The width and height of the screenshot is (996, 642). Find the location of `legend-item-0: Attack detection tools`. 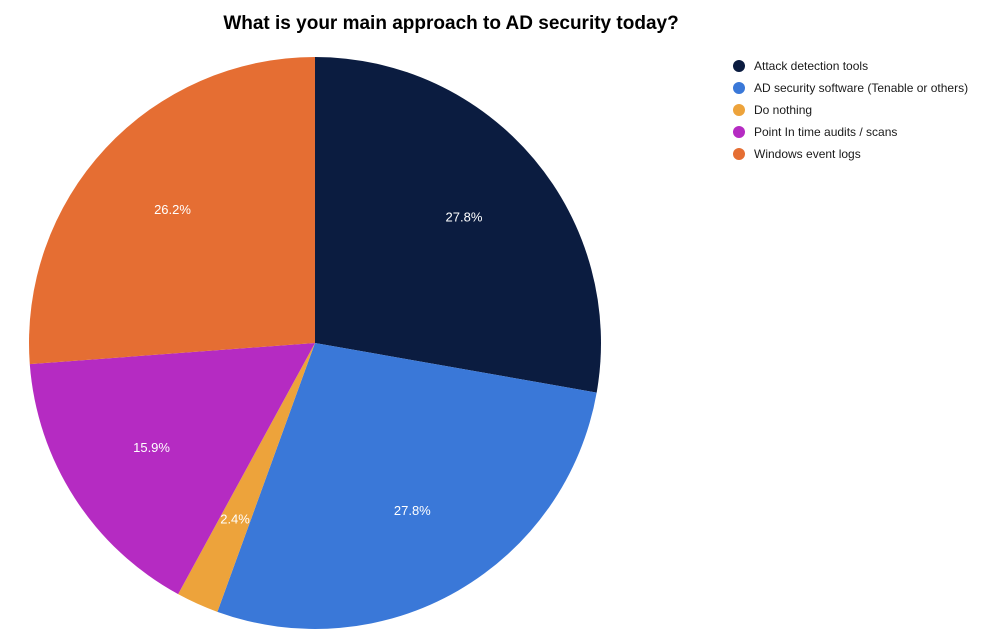

legend-item-0: Attack detection tools is located at coordinates (850, 66).